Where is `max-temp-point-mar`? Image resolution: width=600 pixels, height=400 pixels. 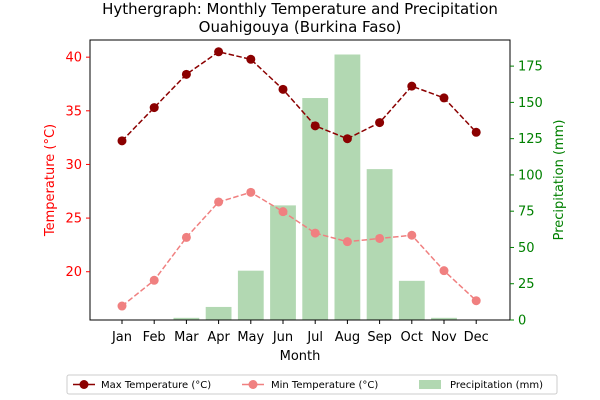 max-temp-point-mar is located at coordinates (186, 74).